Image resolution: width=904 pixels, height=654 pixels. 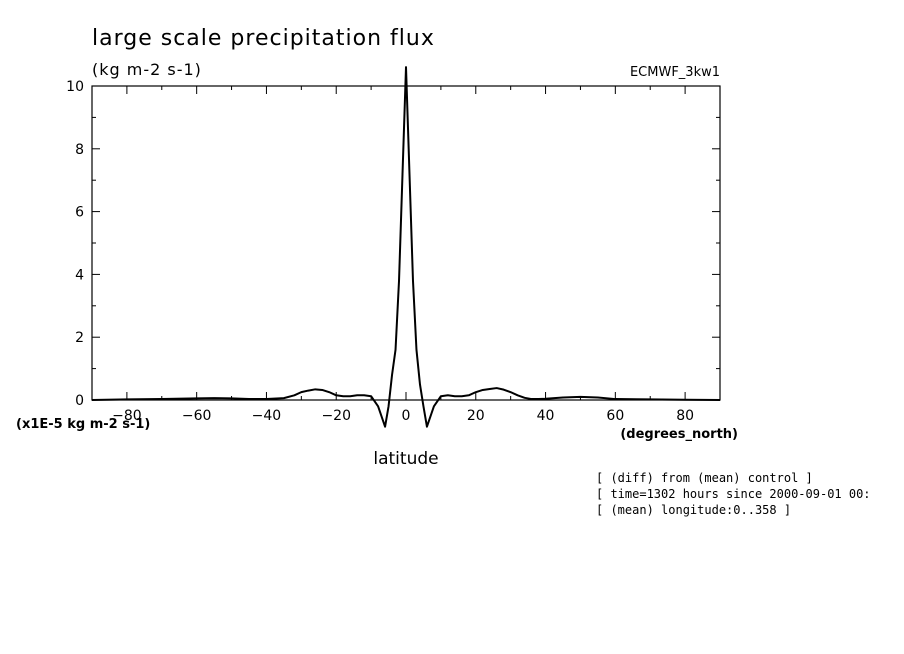 What do you see at coordinates (75, 87) in the screenshot?
I see `y-tick-label: 10` at bounding box center [75, 87].